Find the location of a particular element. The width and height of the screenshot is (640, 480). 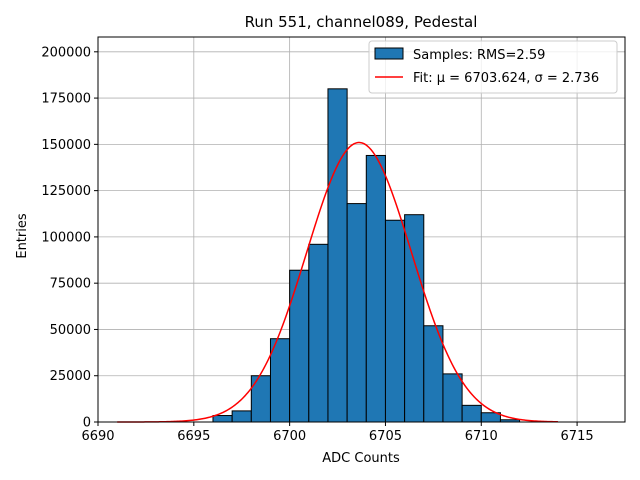

legend-histogram-swatch is located at coordinates (389, 53).